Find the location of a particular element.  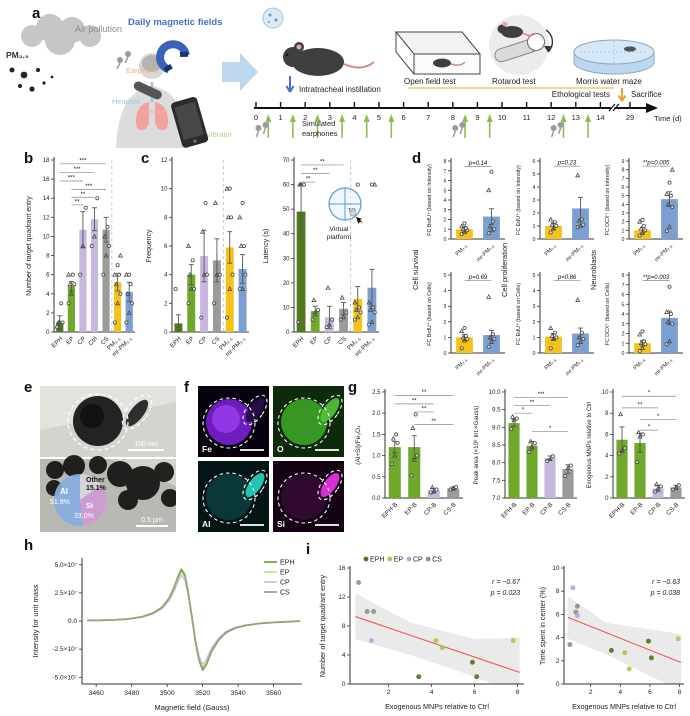

element-label-fe: Fe is located at coordinates (207, 449).